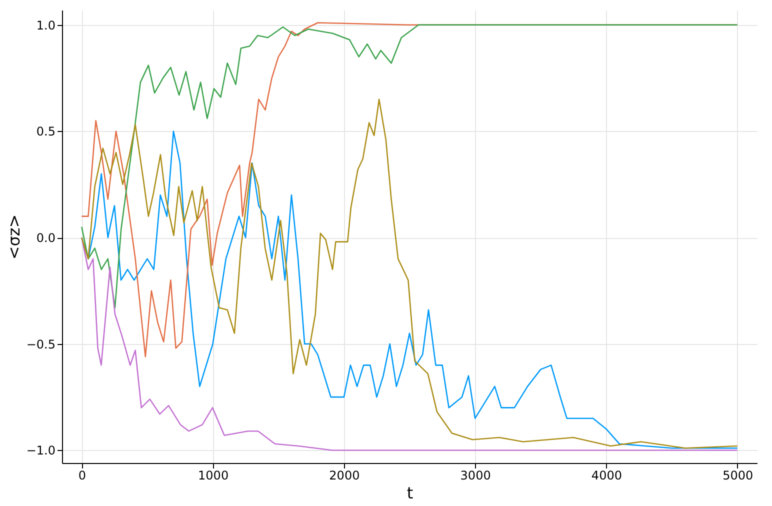 Image resolution: width=772 pixels, height=506 pixels. What do you see at coordinates (738, 475) in the screenshot?
I see `x-tick-label: 5000` at bounding box center [738, 475].